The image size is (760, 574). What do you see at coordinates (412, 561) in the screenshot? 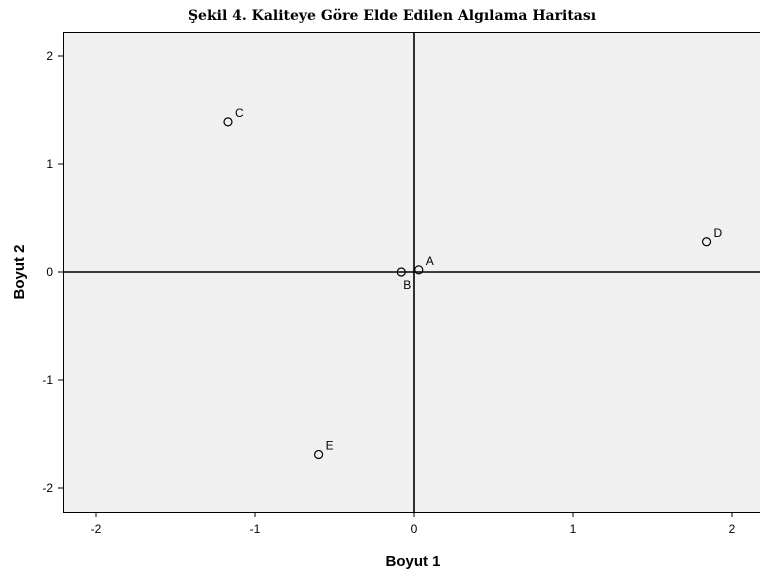
I see `x-axis-title: Boyut 1` at bounding box center [412, 561].